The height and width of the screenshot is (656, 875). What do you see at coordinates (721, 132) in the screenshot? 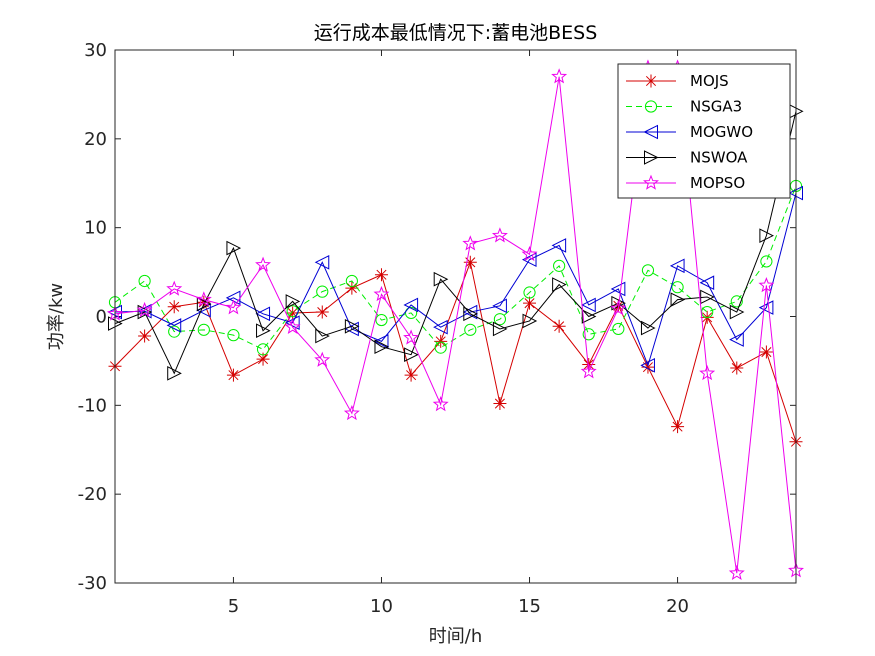
I see `legend-label: MOGWO` at bounding box center [721, 132].